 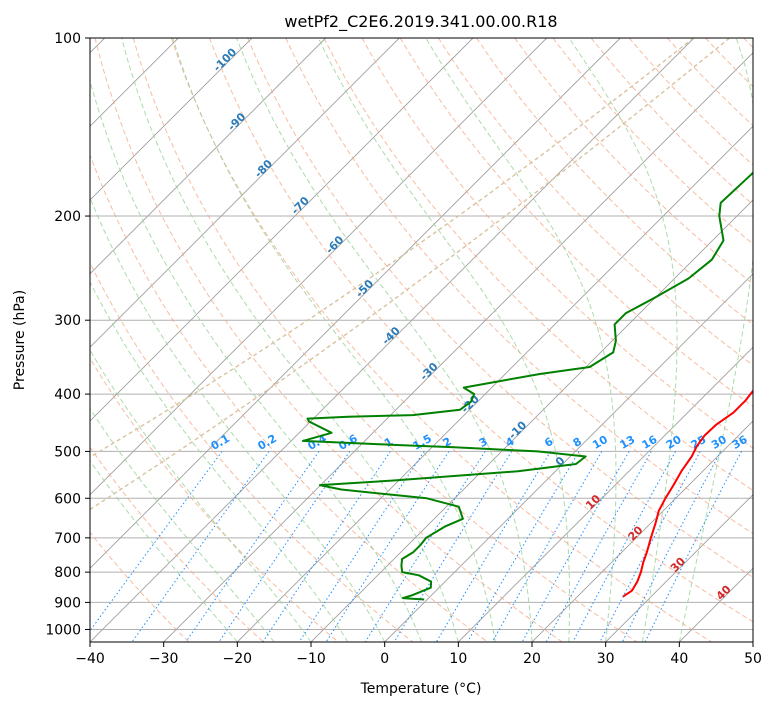 What do you see at coordinates (67, 217) in the screenshot?
I see `y-tick-label: 200` at bounding box center [67, 217].